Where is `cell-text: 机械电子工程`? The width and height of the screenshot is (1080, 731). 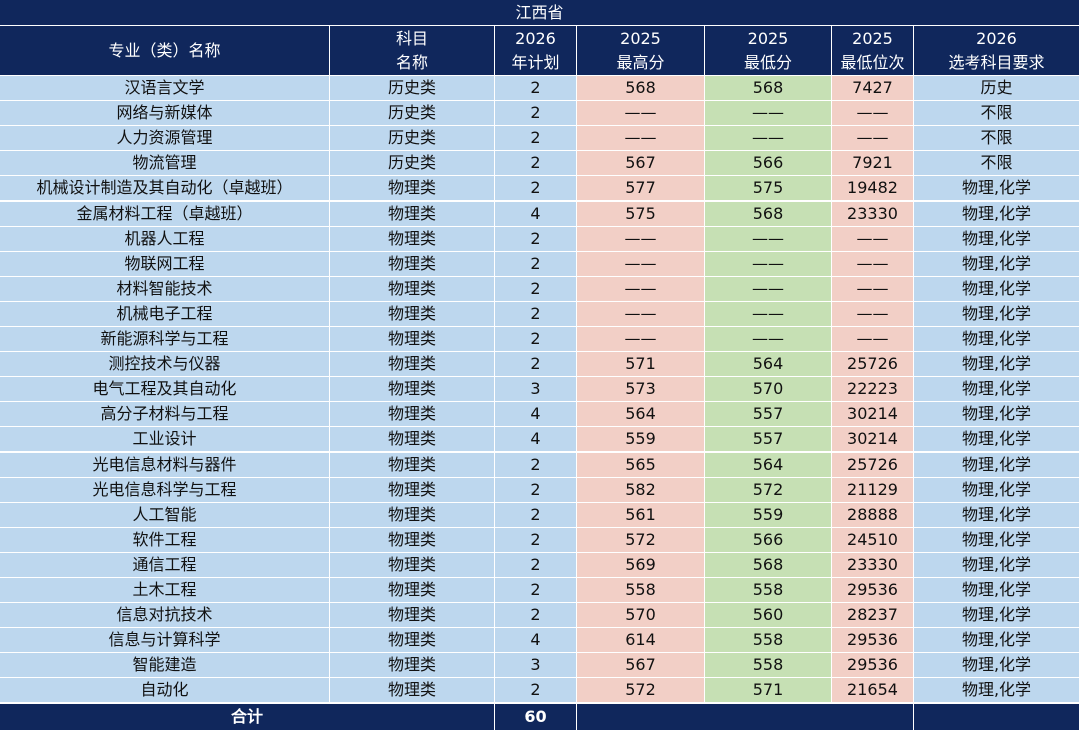
cell-text: 机械电子工程 is located at coordinates (164, 313).